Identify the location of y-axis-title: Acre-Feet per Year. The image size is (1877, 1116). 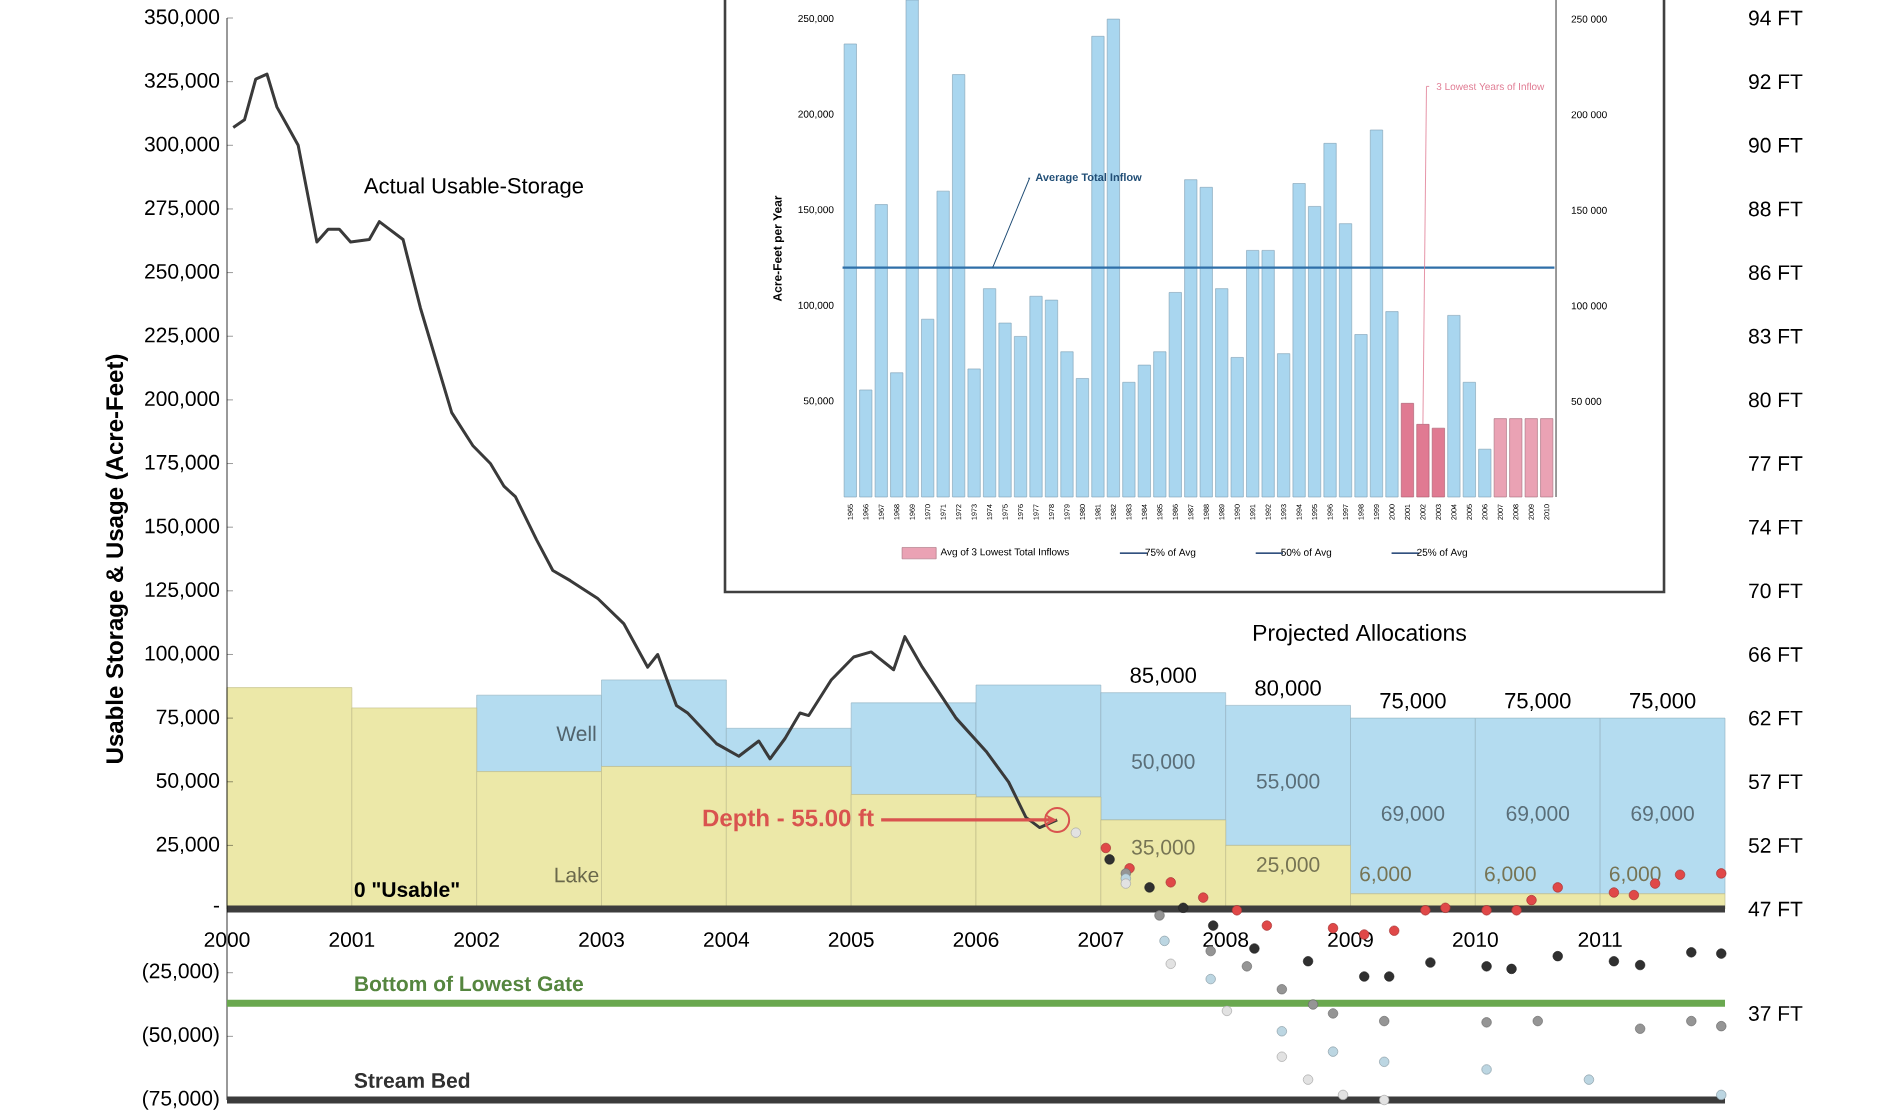
(779, 248).